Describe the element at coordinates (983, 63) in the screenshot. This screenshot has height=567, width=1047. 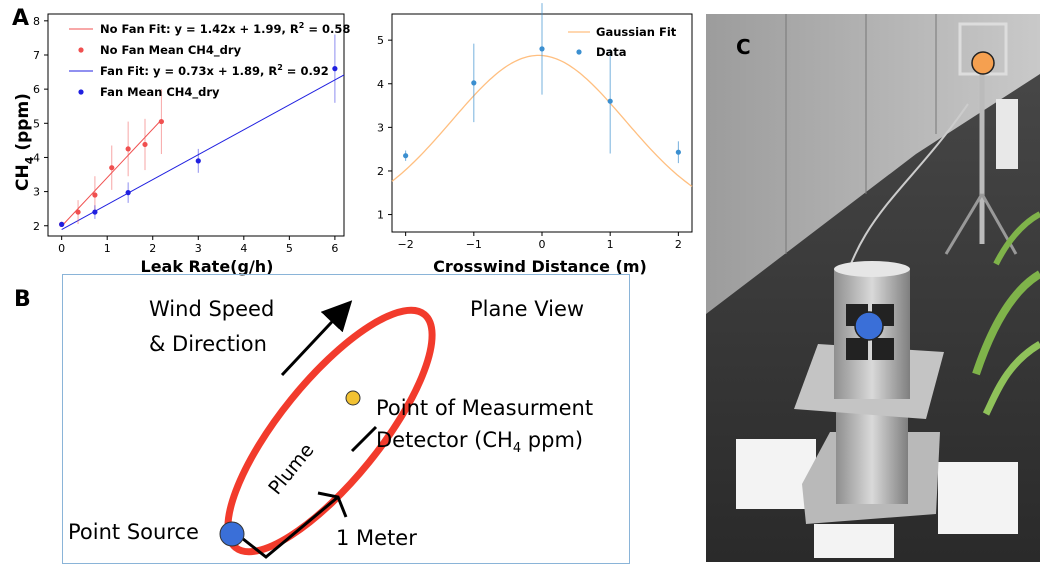
I see `photo-detector-marker` at that location.